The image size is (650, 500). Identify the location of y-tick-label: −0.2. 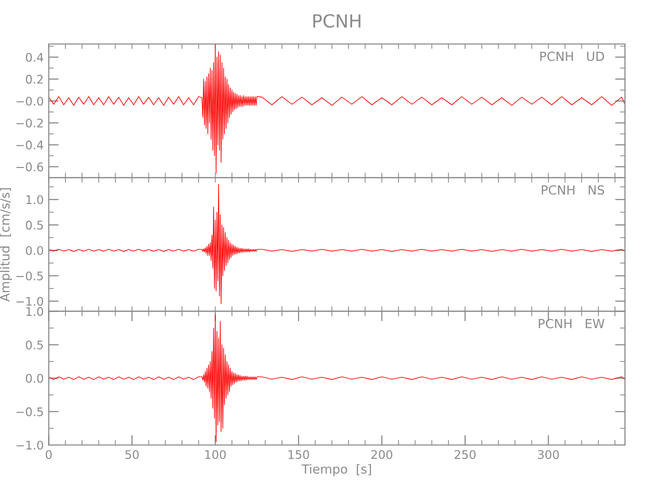
(29, 123).